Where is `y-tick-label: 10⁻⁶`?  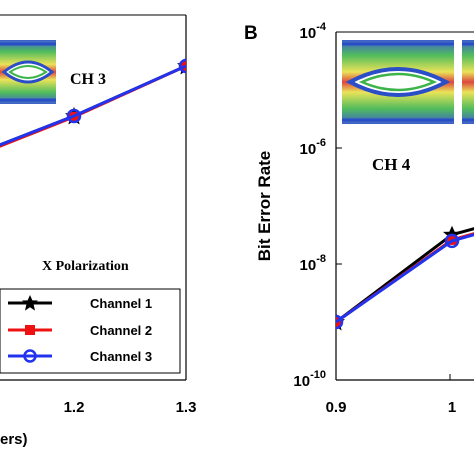
y-tick-label: 10⁻⁶ is located at coordinates (313, 147).